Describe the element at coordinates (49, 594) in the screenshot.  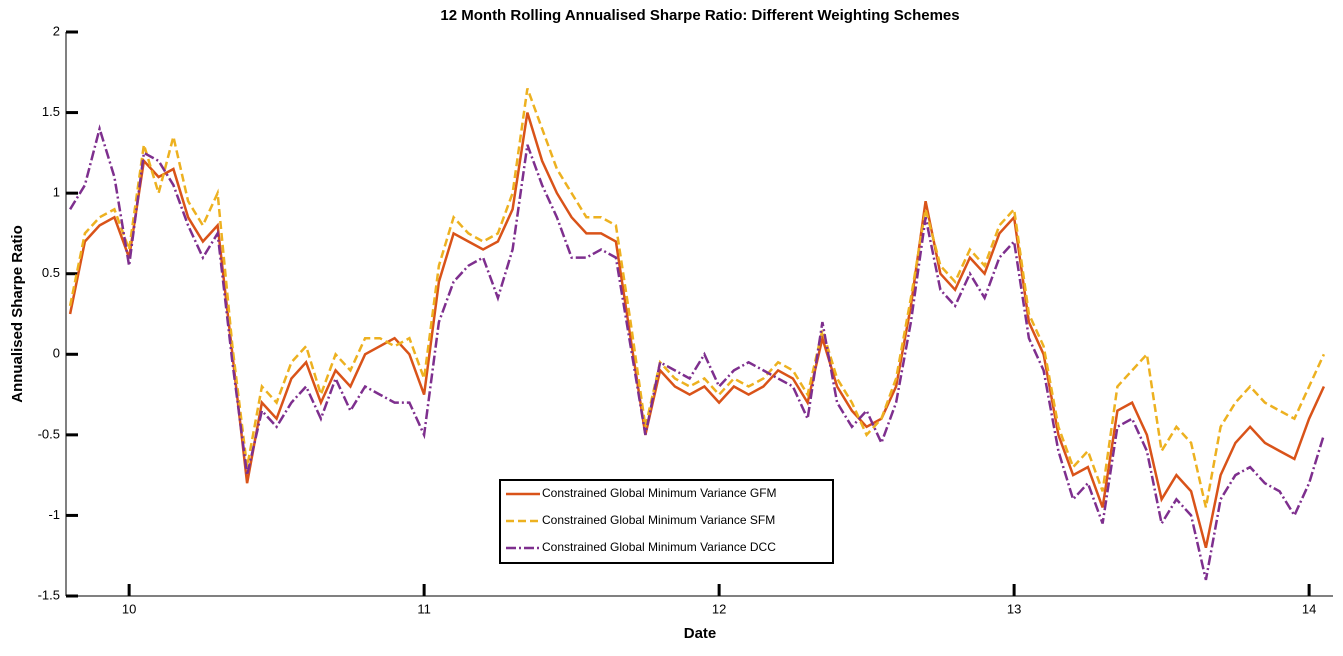
I see `y-tick-label: -1.5` at that location.